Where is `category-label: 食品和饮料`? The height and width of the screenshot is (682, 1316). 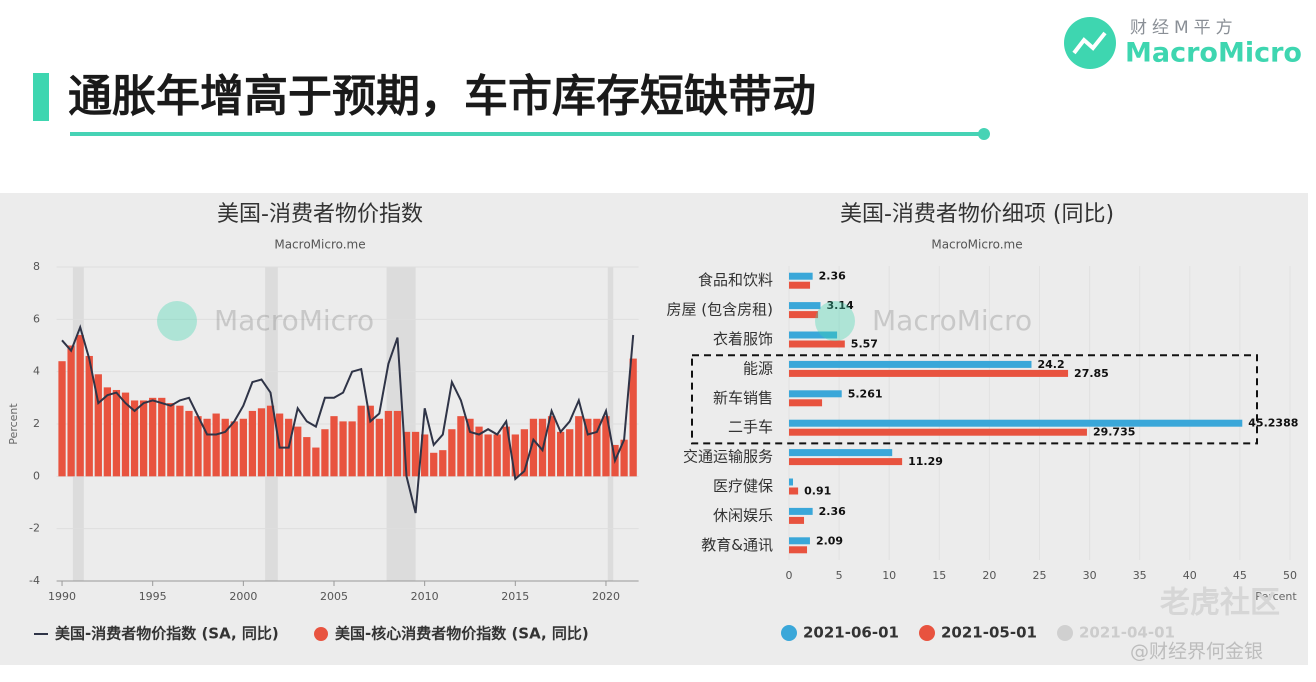
category-label: 食品和饮料 is located at coordinates (735, 280).